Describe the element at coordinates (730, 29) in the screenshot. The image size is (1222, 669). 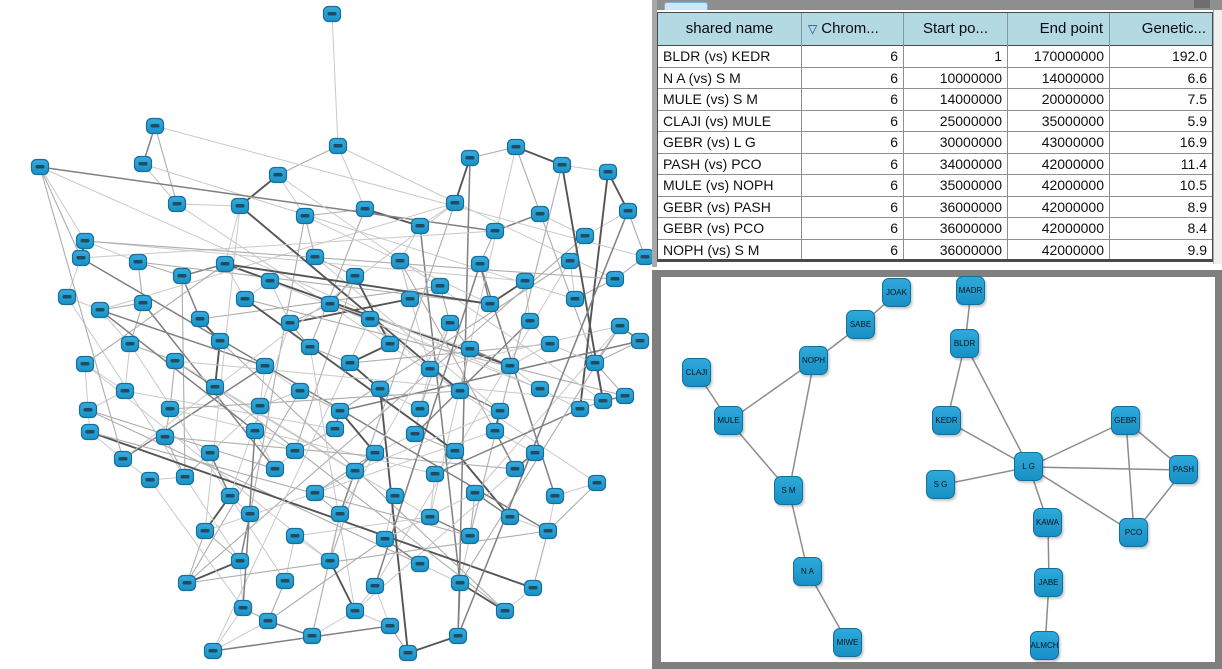
I see `column-header-shared-name: shared name` at that location.